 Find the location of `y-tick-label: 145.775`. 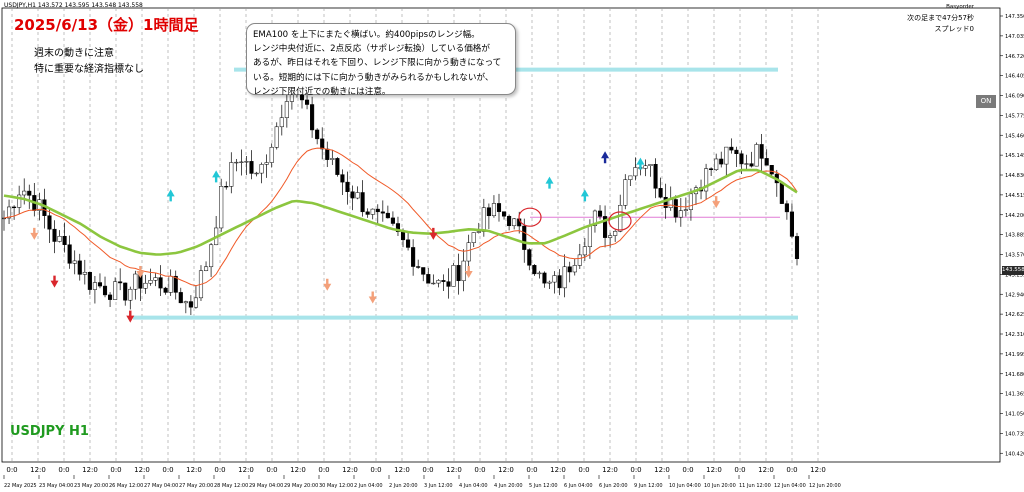

y-tick-label: 145.775 is located at coordinates (1014, 116).